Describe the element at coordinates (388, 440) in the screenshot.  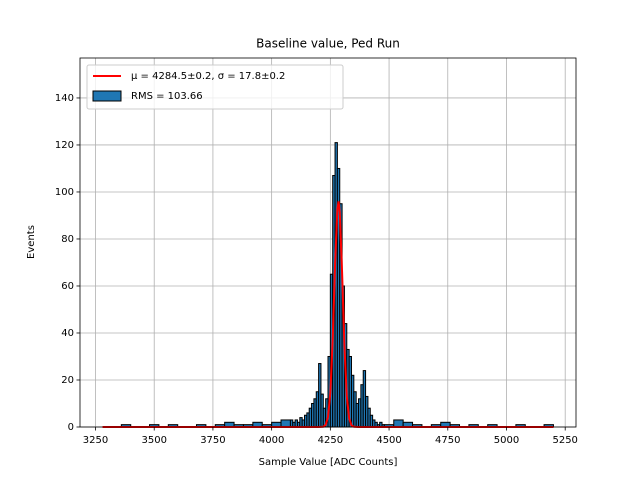
I see `x-tick-label: 4500` at that location.